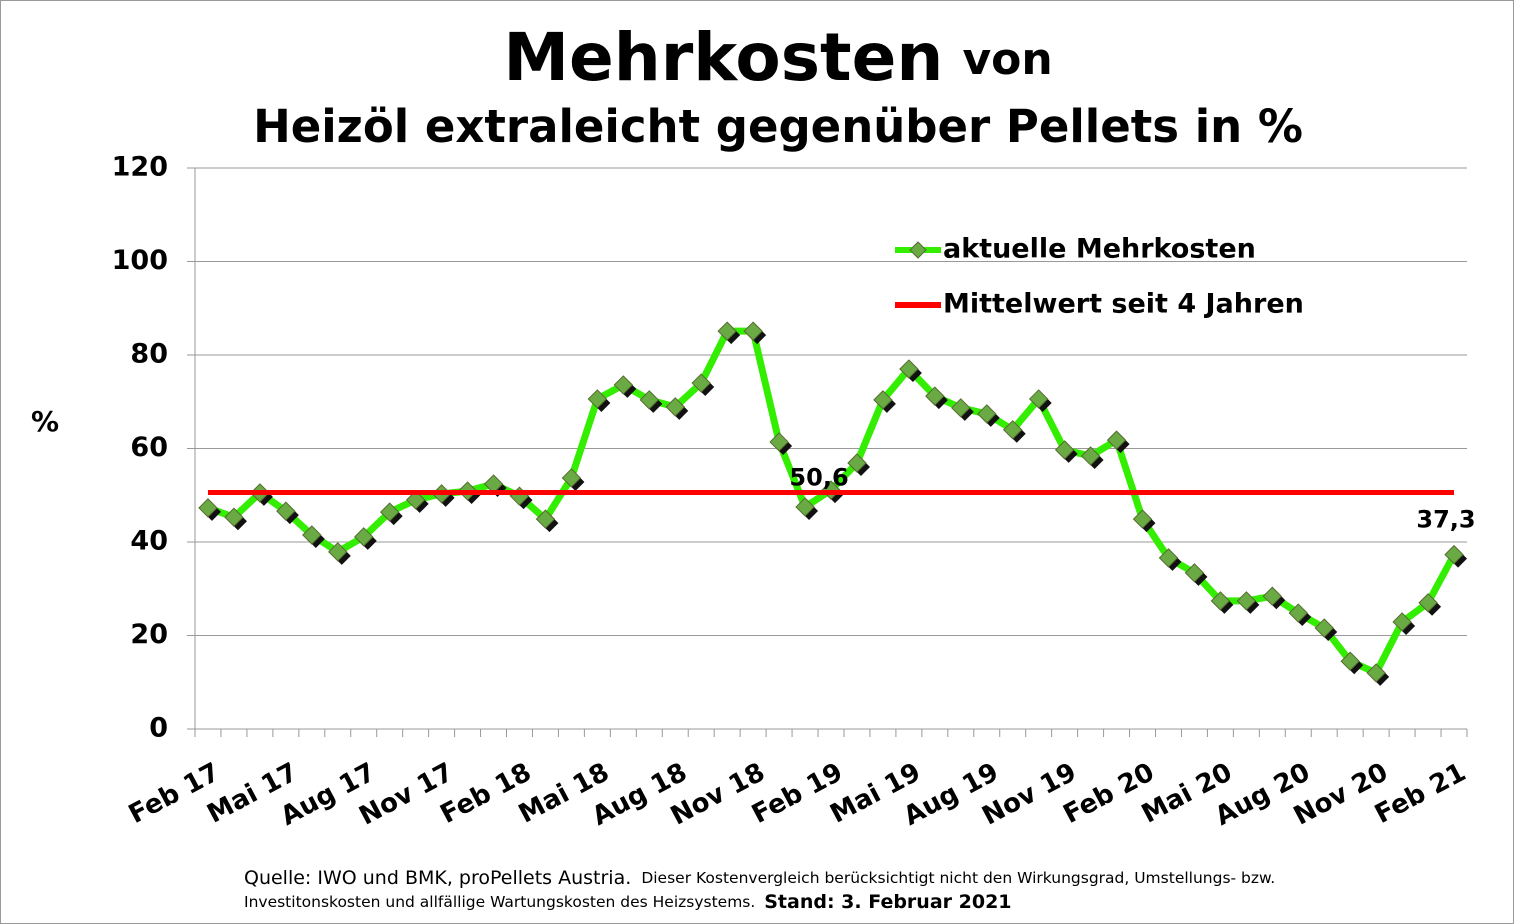  I want to click on data-label: 37,3, so click(1445, 520).